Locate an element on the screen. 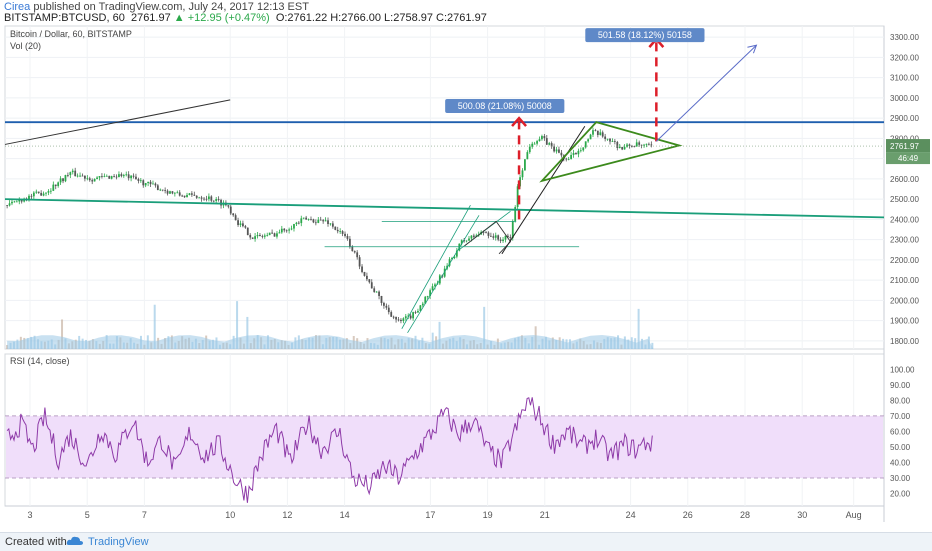 This screenshot has height=551, width=932. volume-pane-title: Vol (20) is located at coordinates (25, 46).